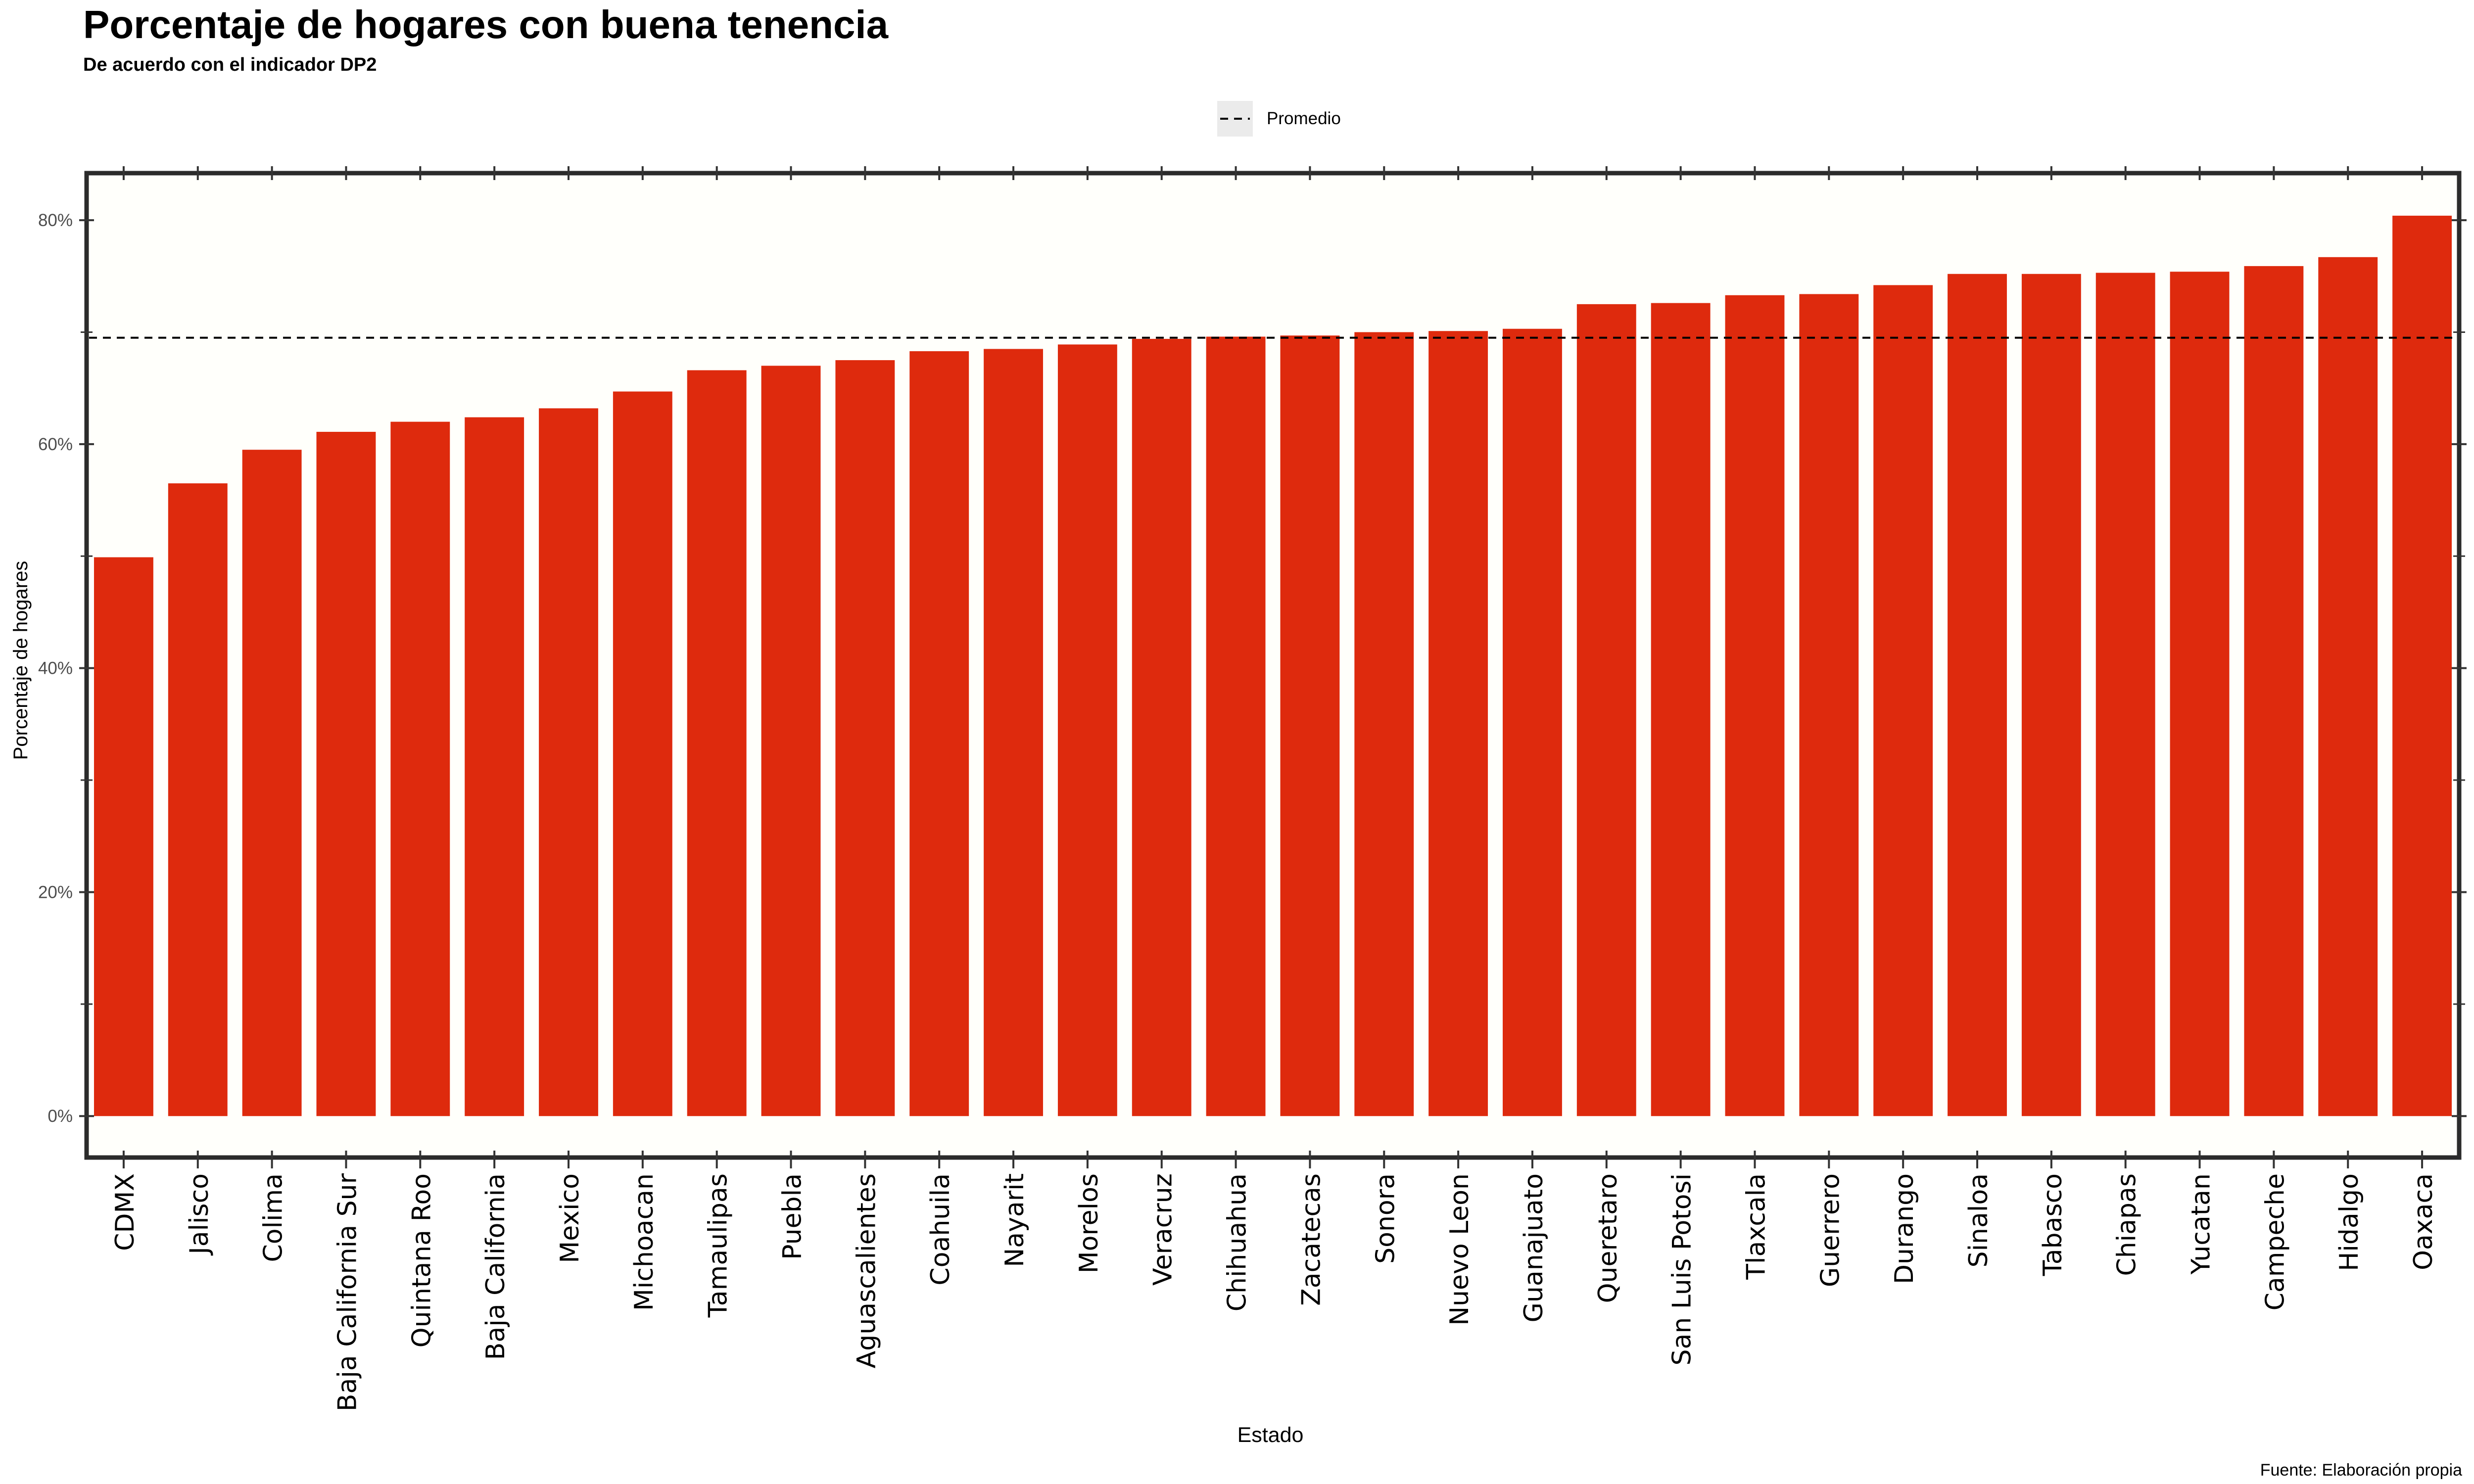 Image resolution: width=2474 pixels, height=1484 pixels. I want to click on legend: Promedio, so click(1279, 119).